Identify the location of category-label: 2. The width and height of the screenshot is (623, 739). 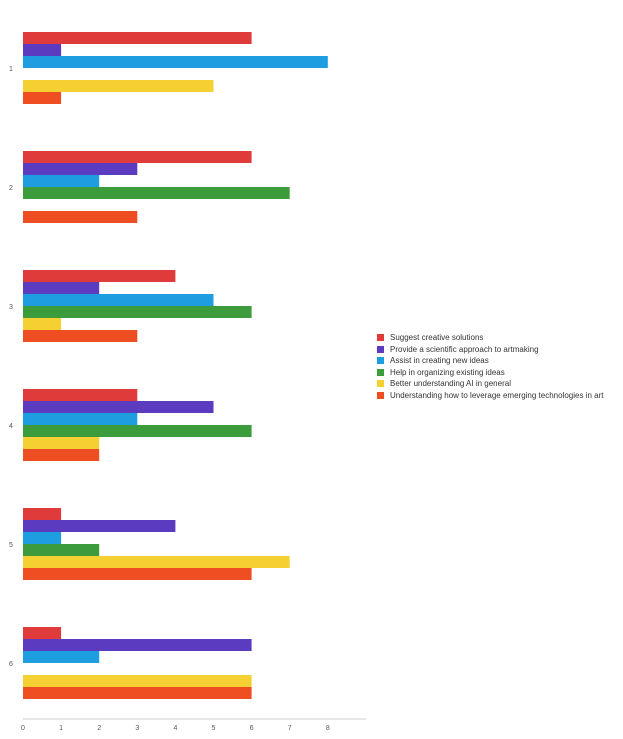
(11, 188).